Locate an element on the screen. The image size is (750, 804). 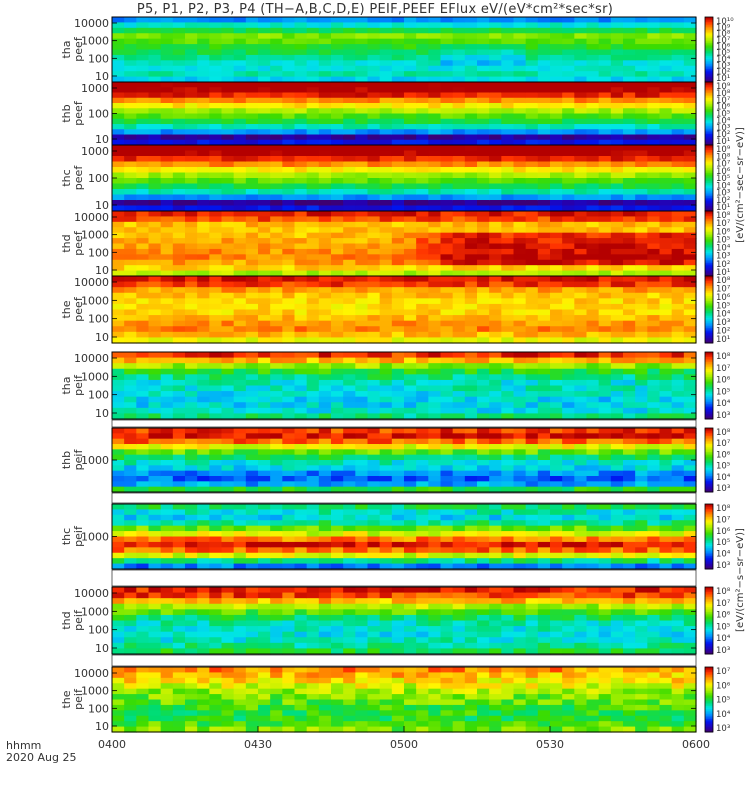
heatmap-cells is located at coordinates (404, 310).